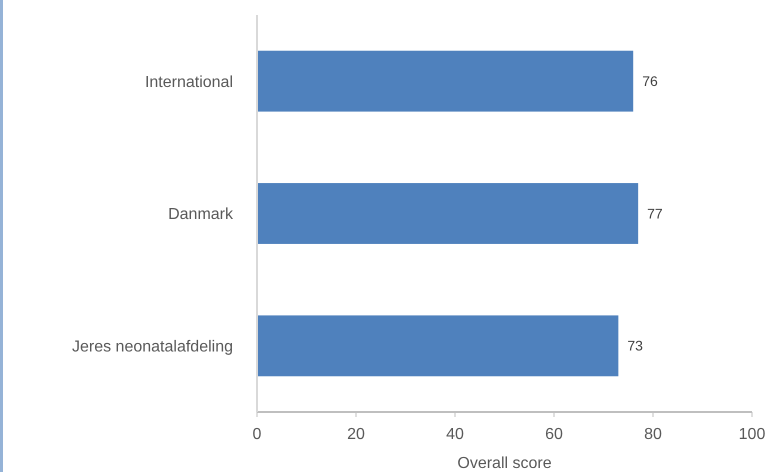 Image resolution: width=774 pixels, height=472 pixels. What do you see at coordinates (201, 215) in the screenshot?
I see `y-tick-label: Danmark` at bounding box center [201, 215].